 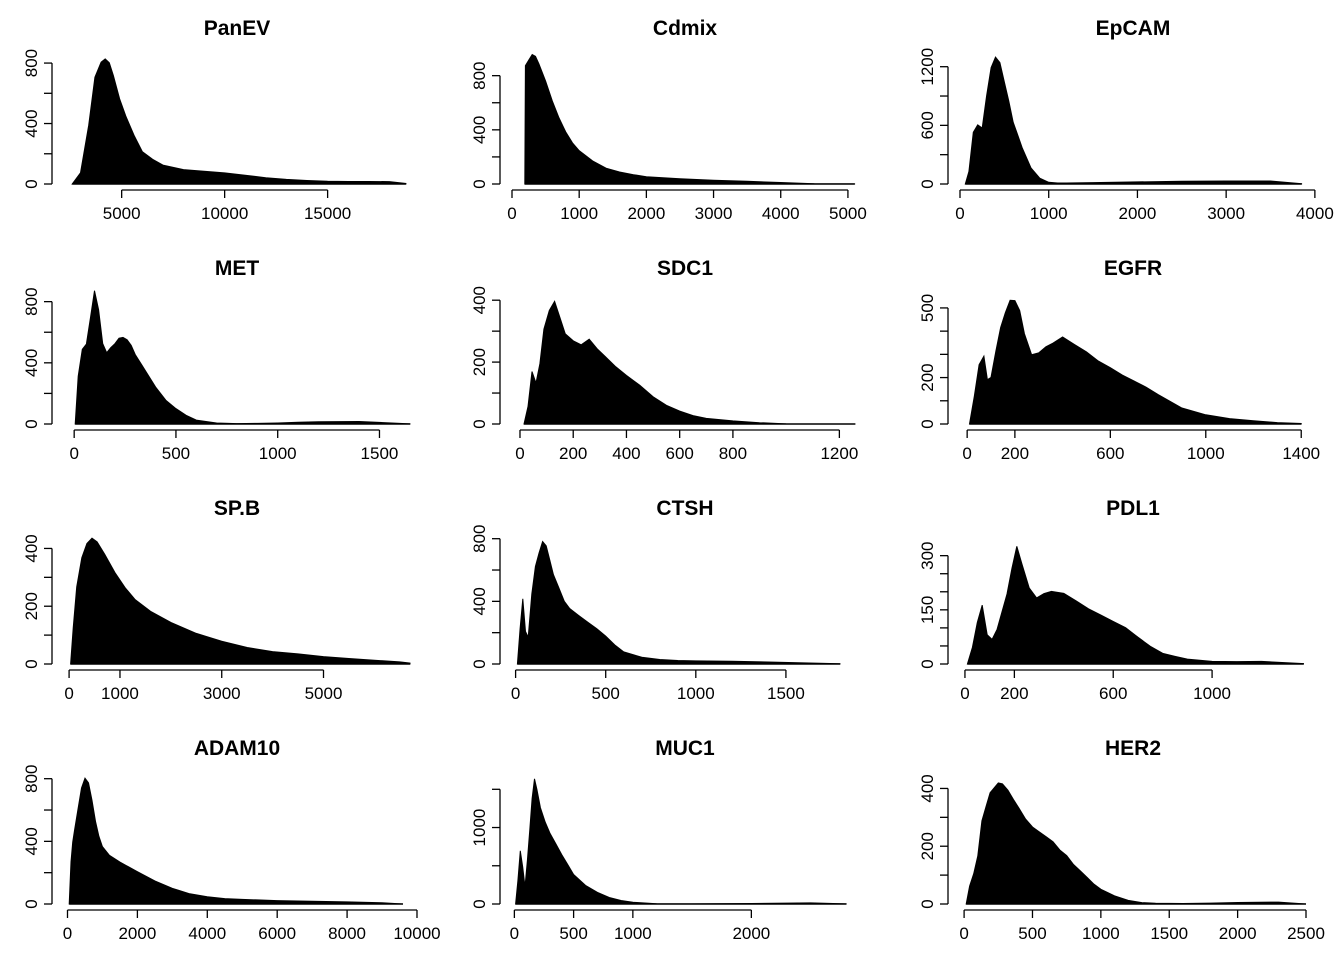 I want to click on x-tick-label: 2500, so click(x=1306, y=933).